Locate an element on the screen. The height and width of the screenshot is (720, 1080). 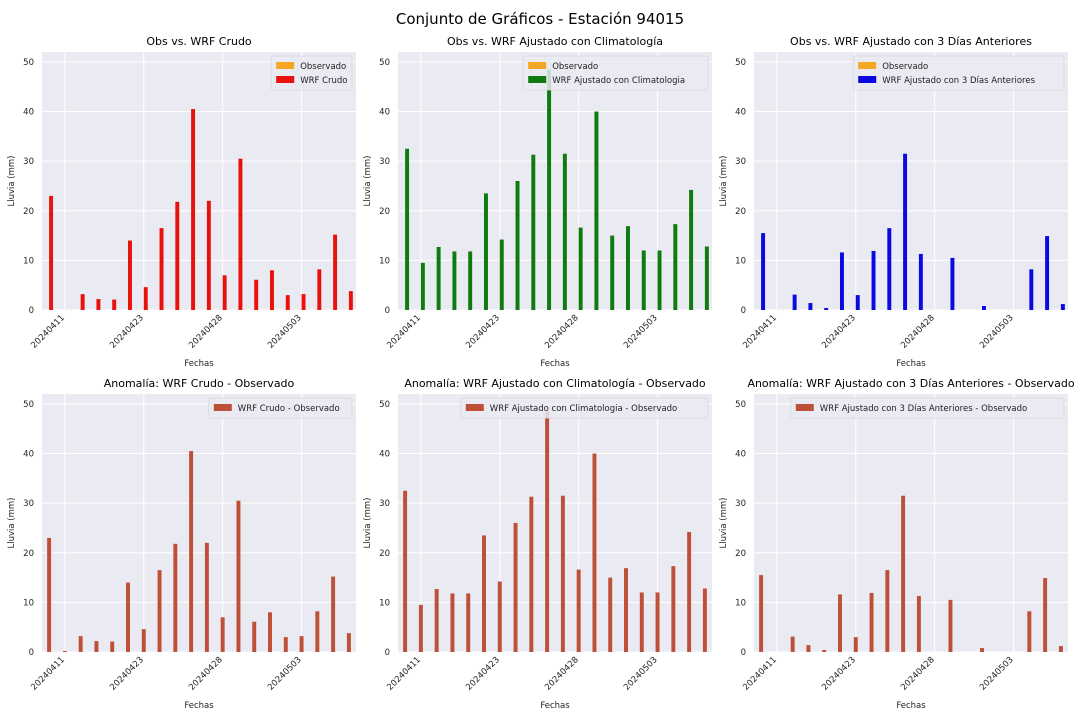
legend-label: WRF Crudo - Observado is located at coordinates (289, 409).